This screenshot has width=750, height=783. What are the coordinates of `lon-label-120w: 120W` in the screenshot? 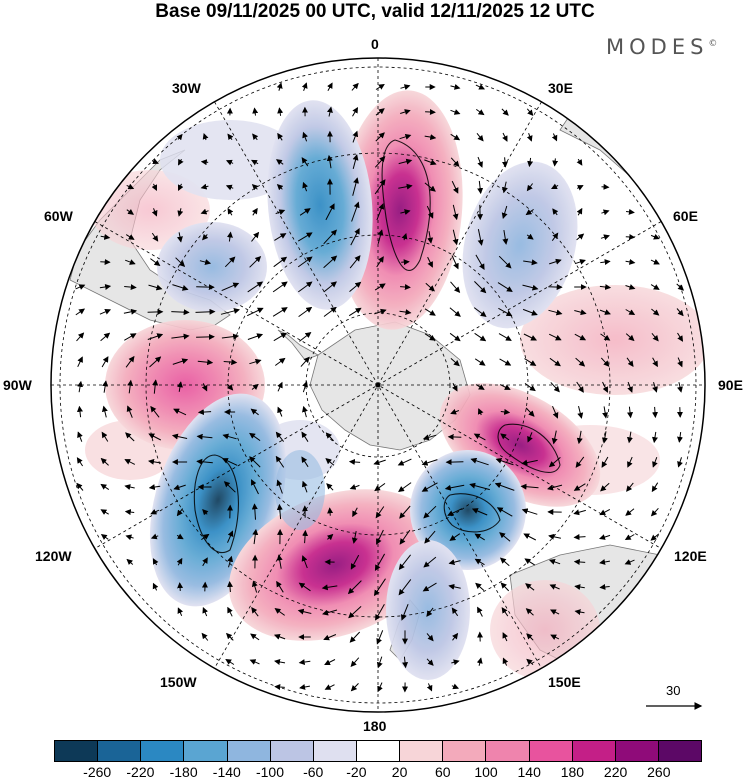 It's located at (53, 556).